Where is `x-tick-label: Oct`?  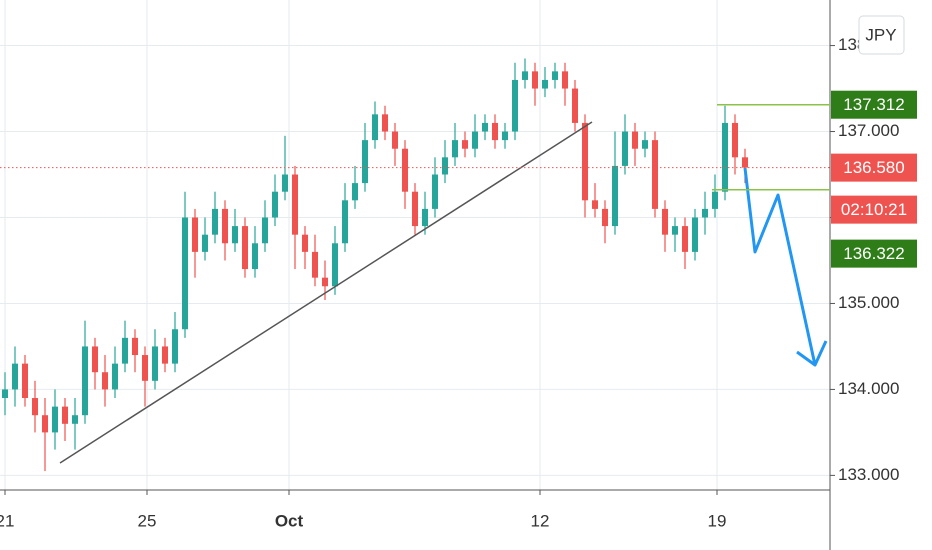
x-tick-label: Oct is located at coordinates (289, 520).